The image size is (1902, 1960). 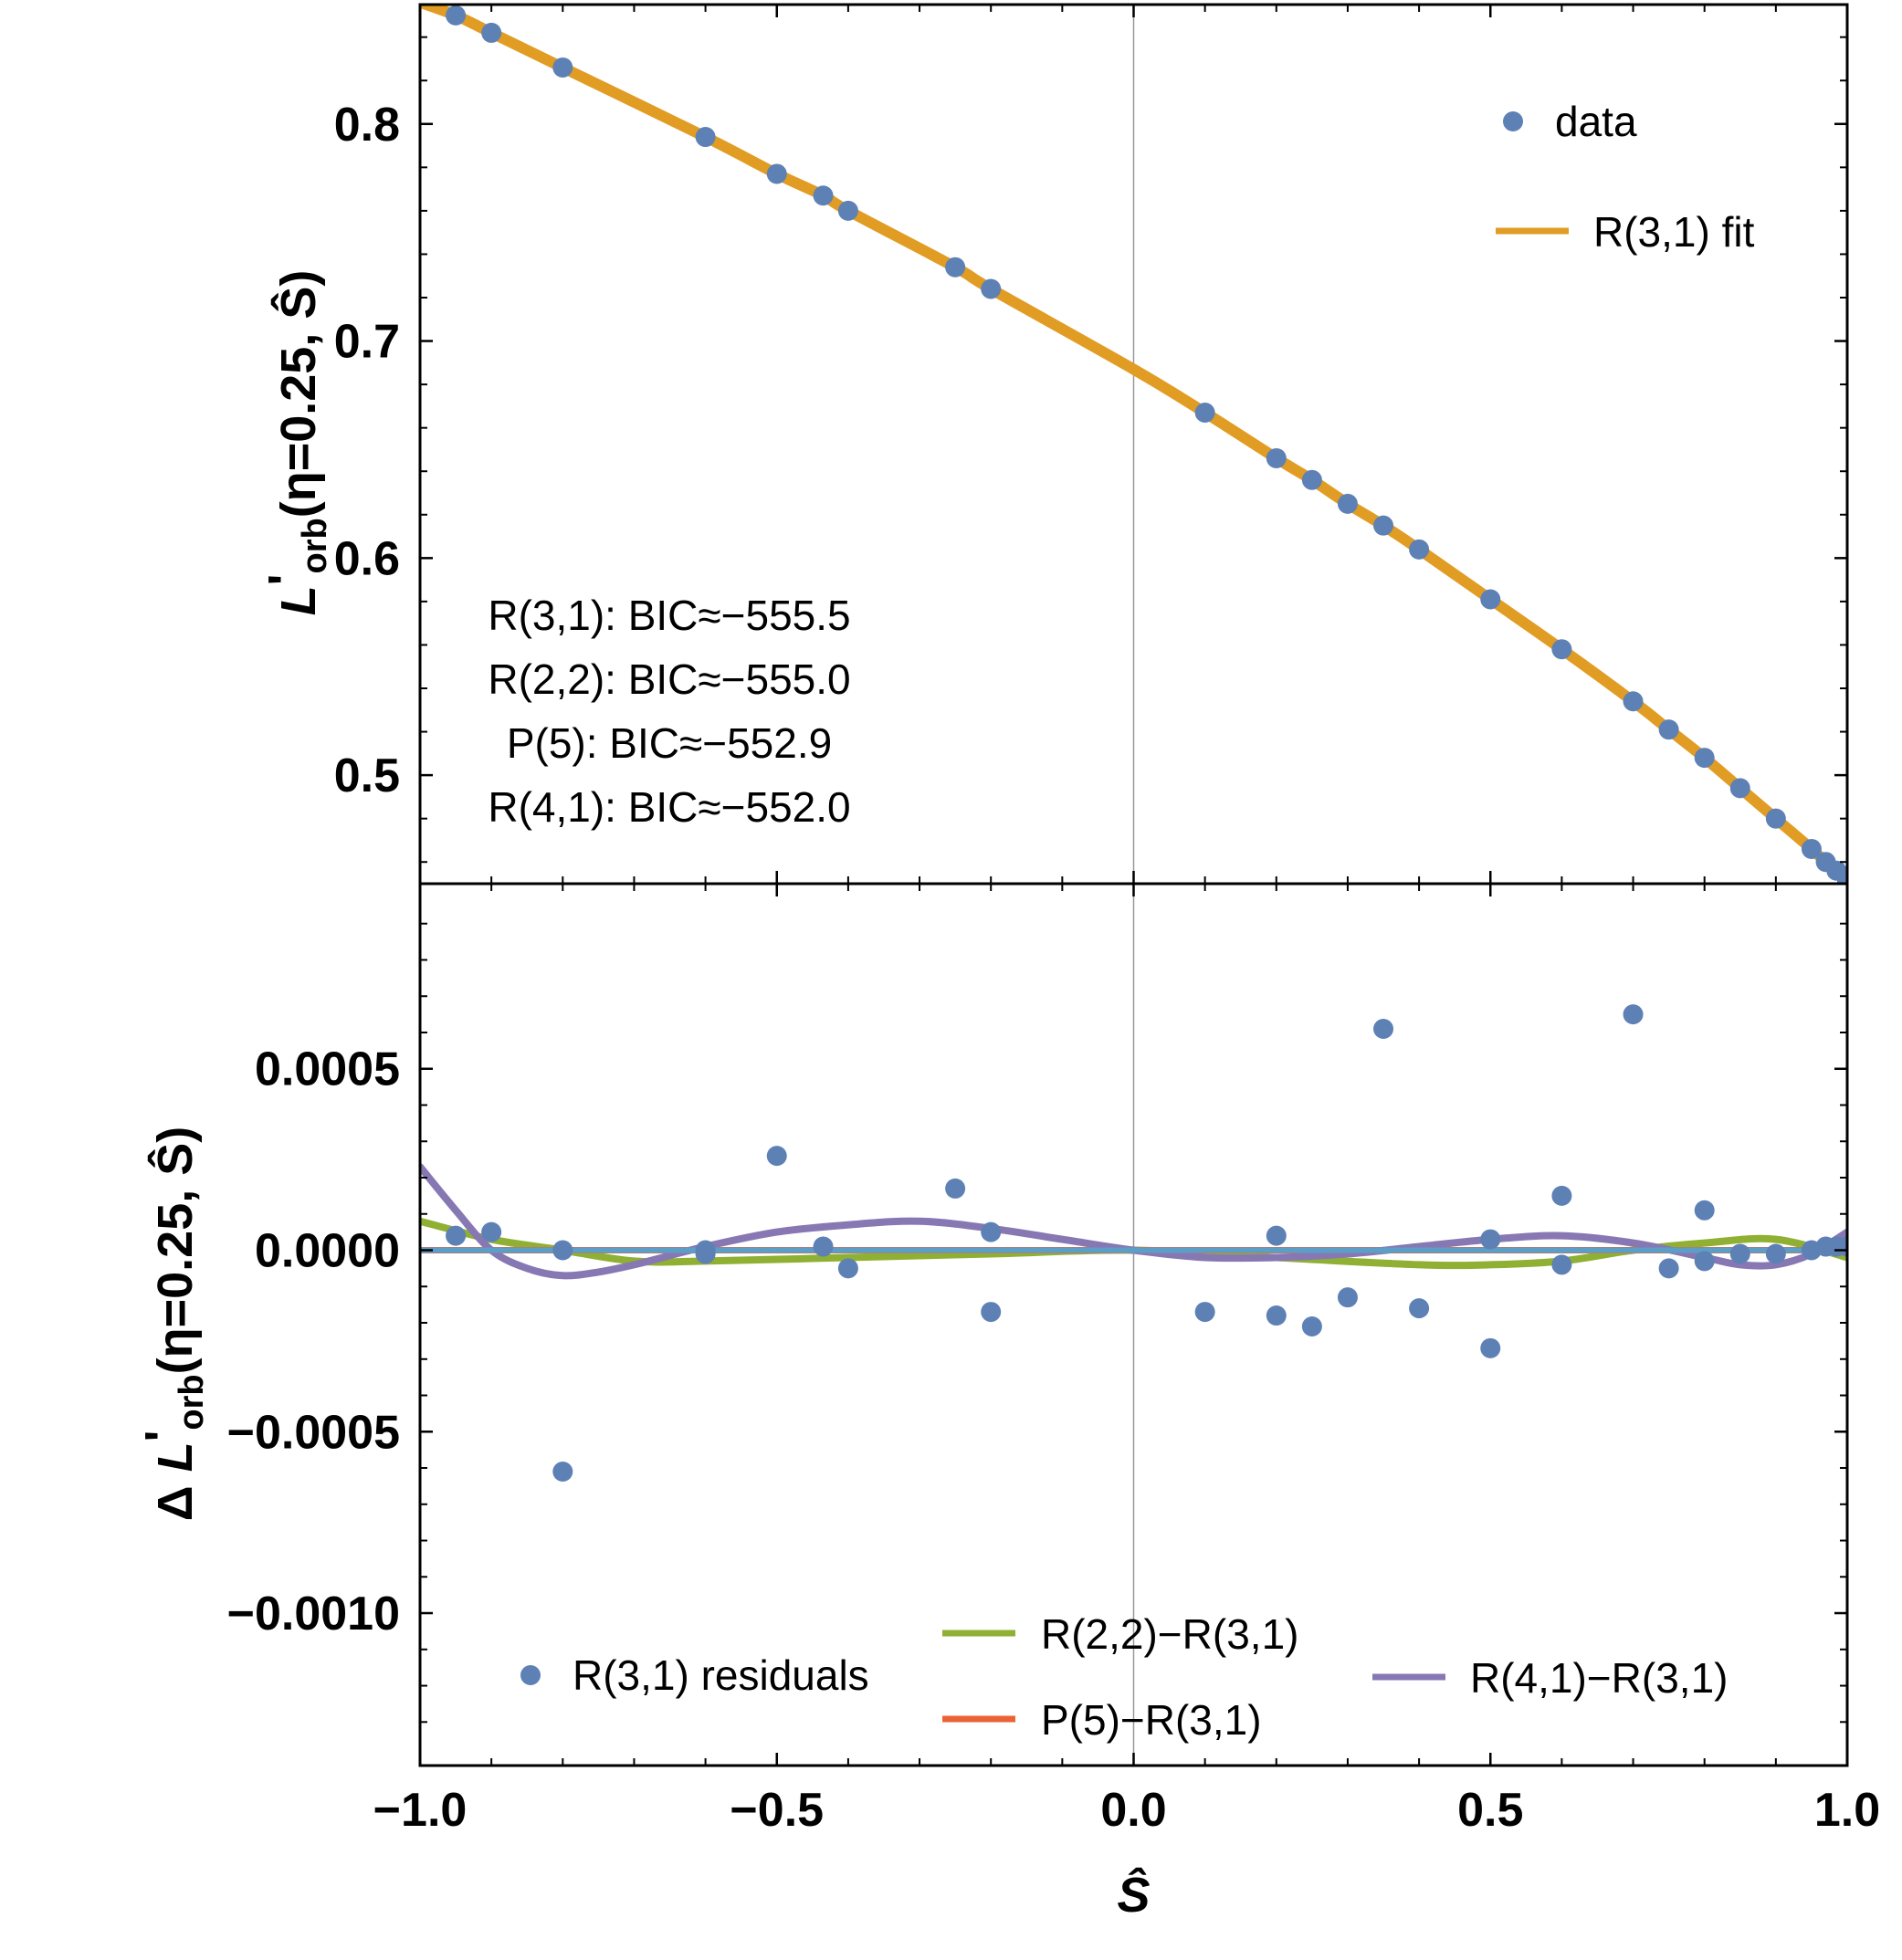 What do you see at coordinates (313, 1614) in the screenshot?
I see `bottom-ytick-label: −0.0010` at bounding box center [313, 1614].